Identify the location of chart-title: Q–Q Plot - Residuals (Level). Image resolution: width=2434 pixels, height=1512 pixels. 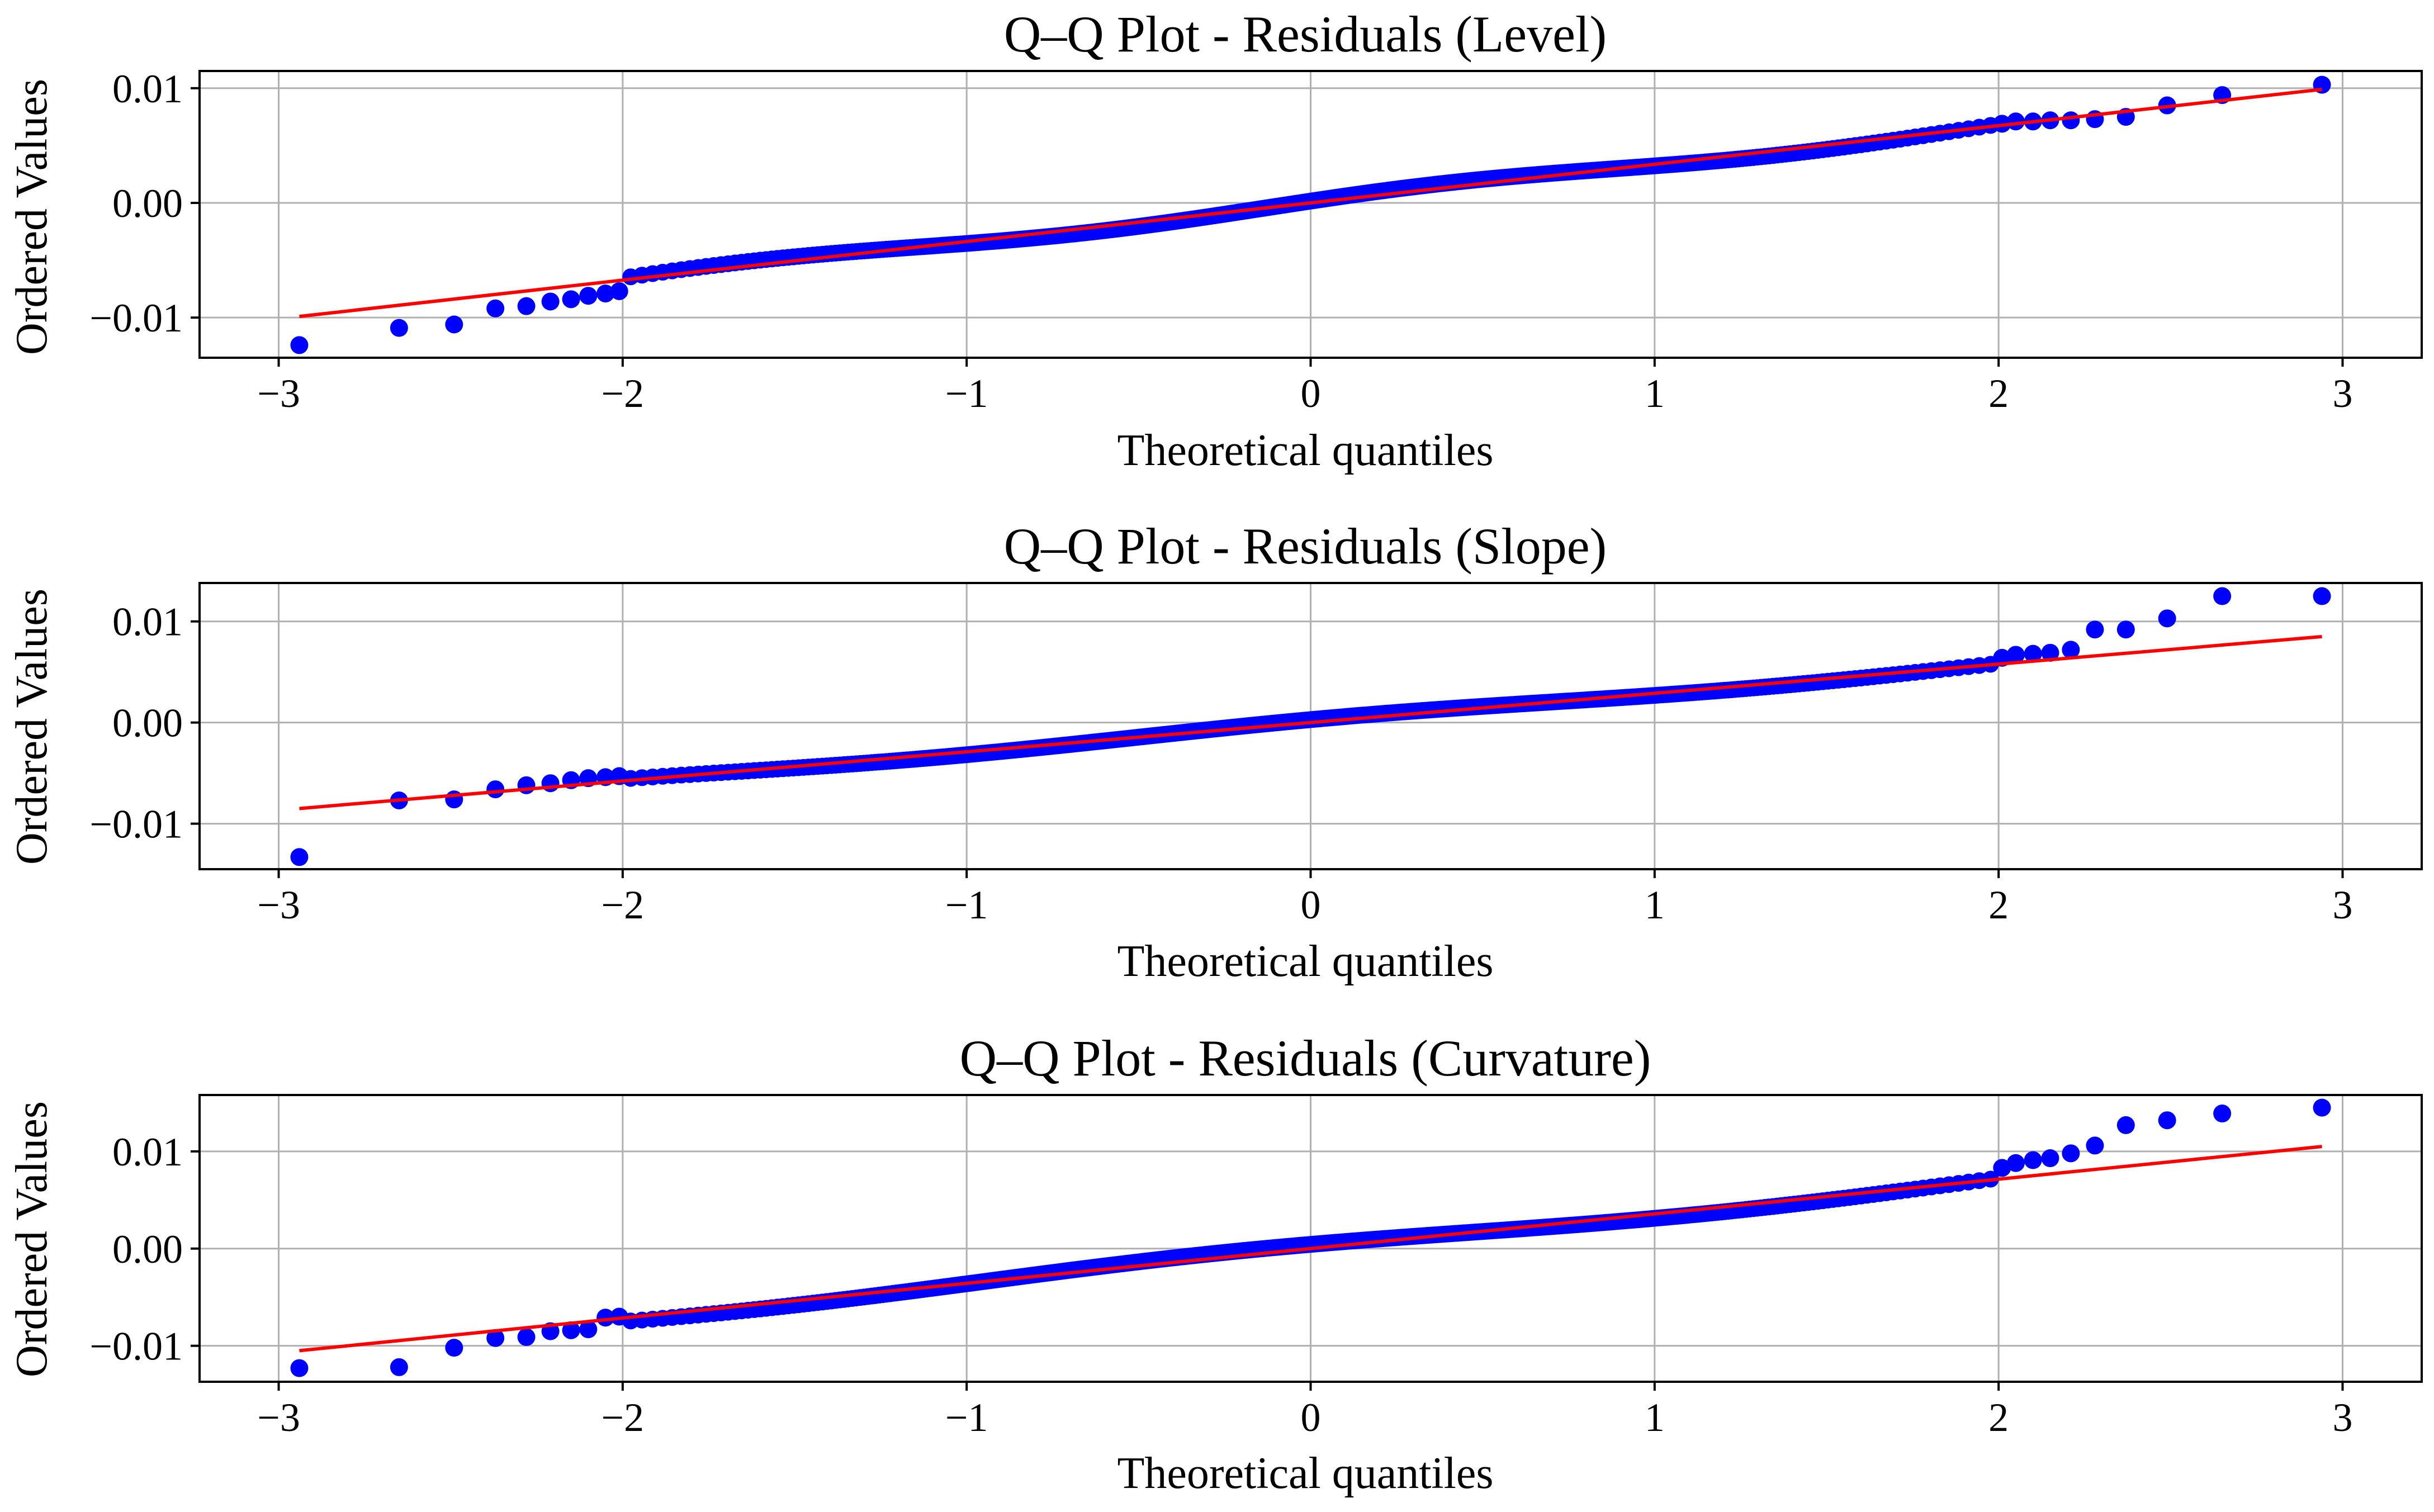
(1305, 34).